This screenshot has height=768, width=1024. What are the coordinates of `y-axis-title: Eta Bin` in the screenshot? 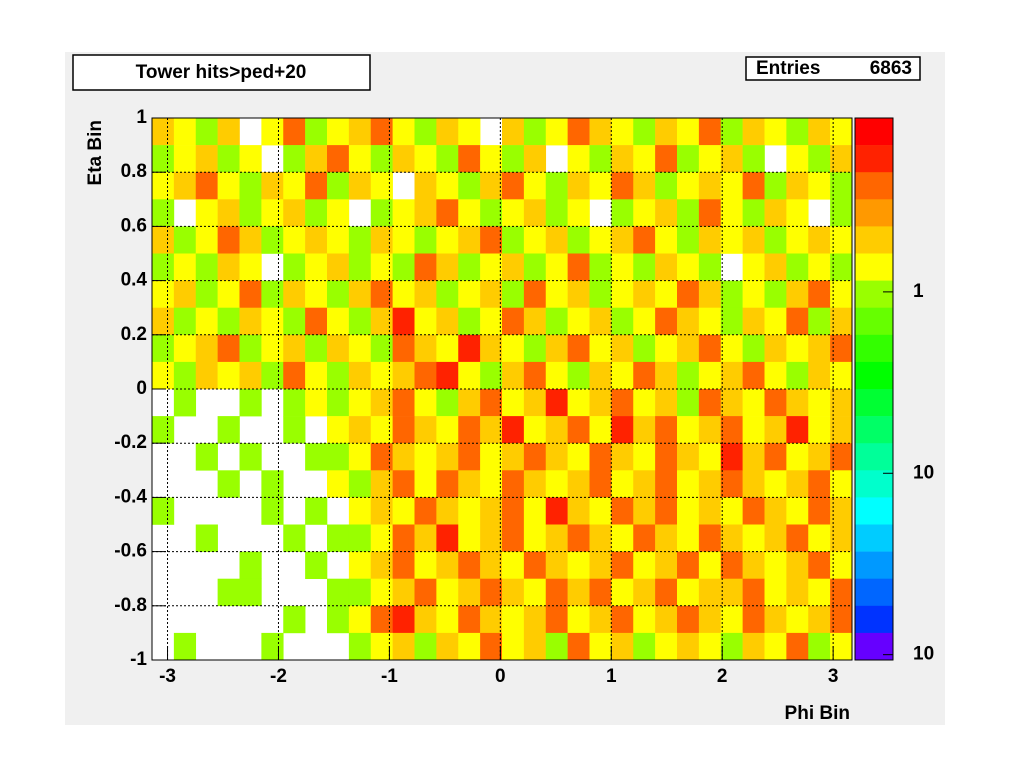 It's located at (95, 152).